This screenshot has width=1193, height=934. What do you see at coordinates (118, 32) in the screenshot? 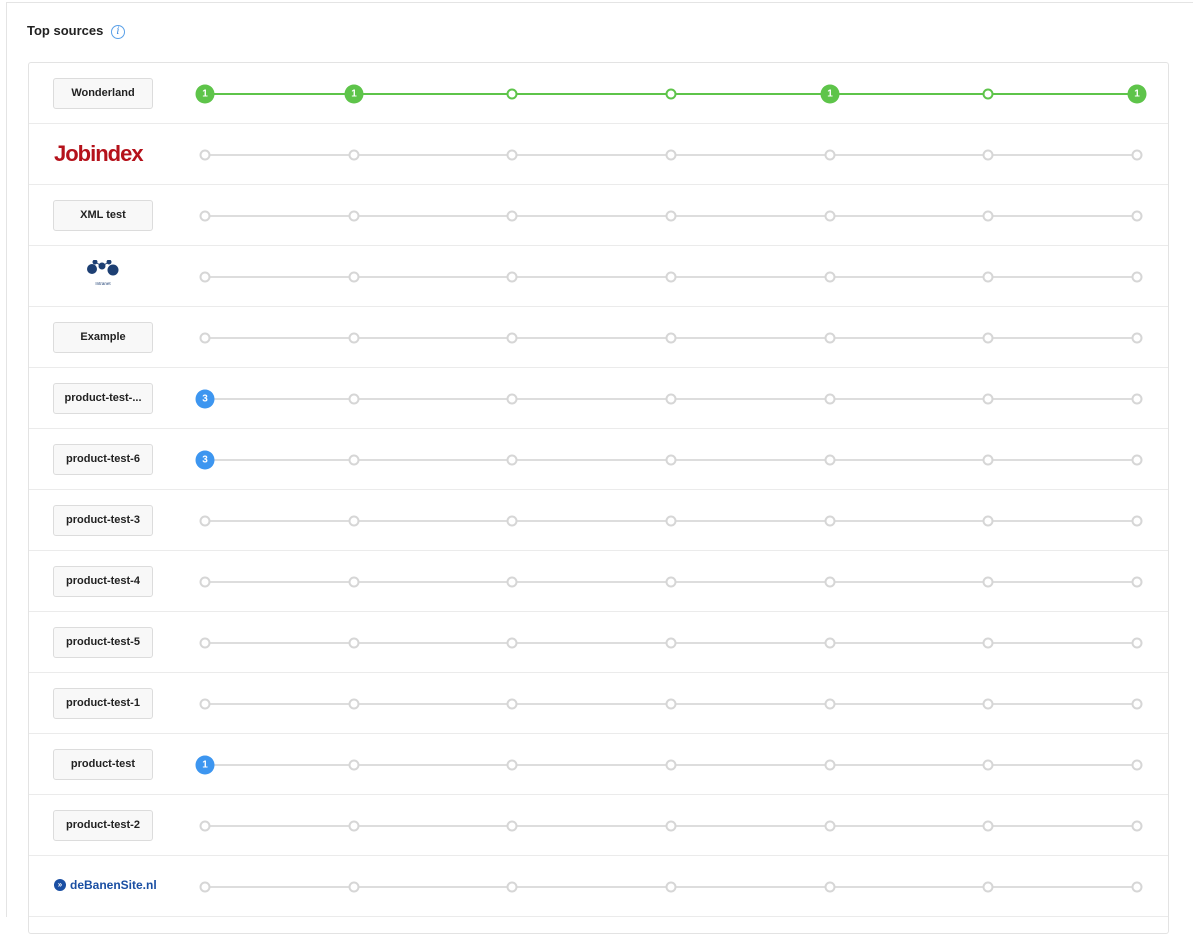
I see `info-icon: i` at bounding box center [118, 32].